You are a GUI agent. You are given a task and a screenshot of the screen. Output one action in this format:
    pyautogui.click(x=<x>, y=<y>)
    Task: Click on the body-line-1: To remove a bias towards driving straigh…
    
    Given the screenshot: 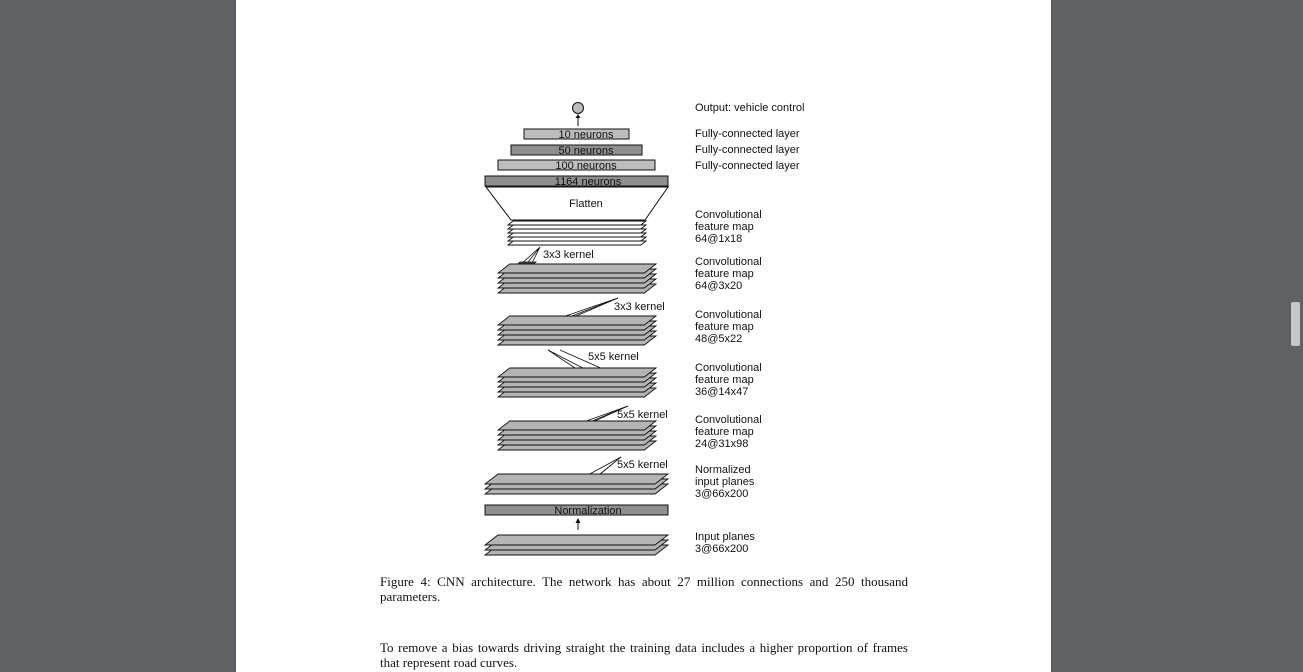 What is the action you would take?
    pyautogui.click(x=644, y=647)
    